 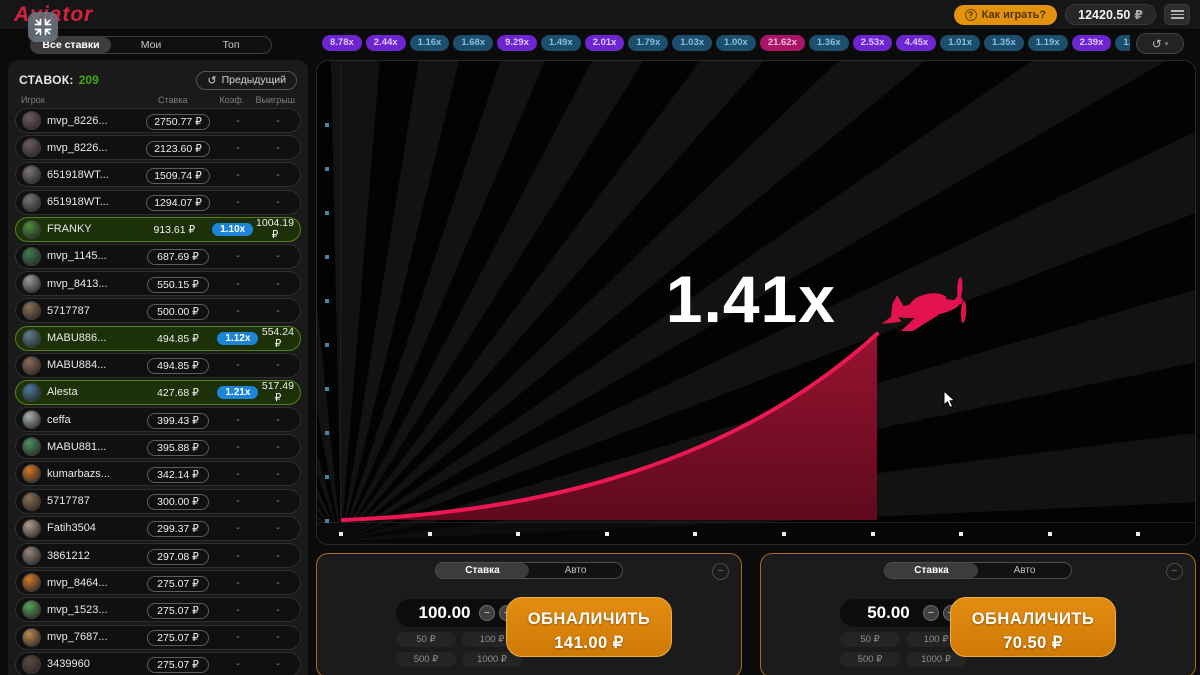 I want to click on history-multiplier-badge: 2.01x, so click(x=604, y=43).